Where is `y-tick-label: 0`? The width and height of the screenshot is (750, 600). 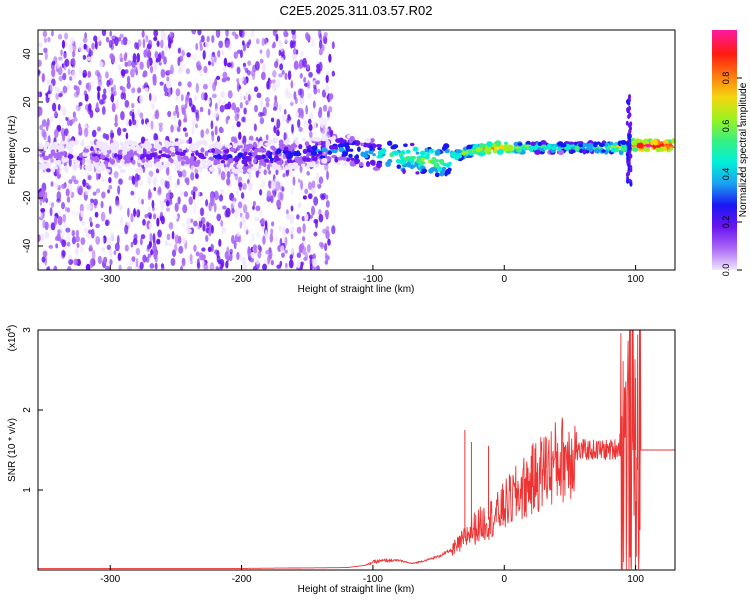 y-tick-label: 0 is located at coordinates (27, 150).